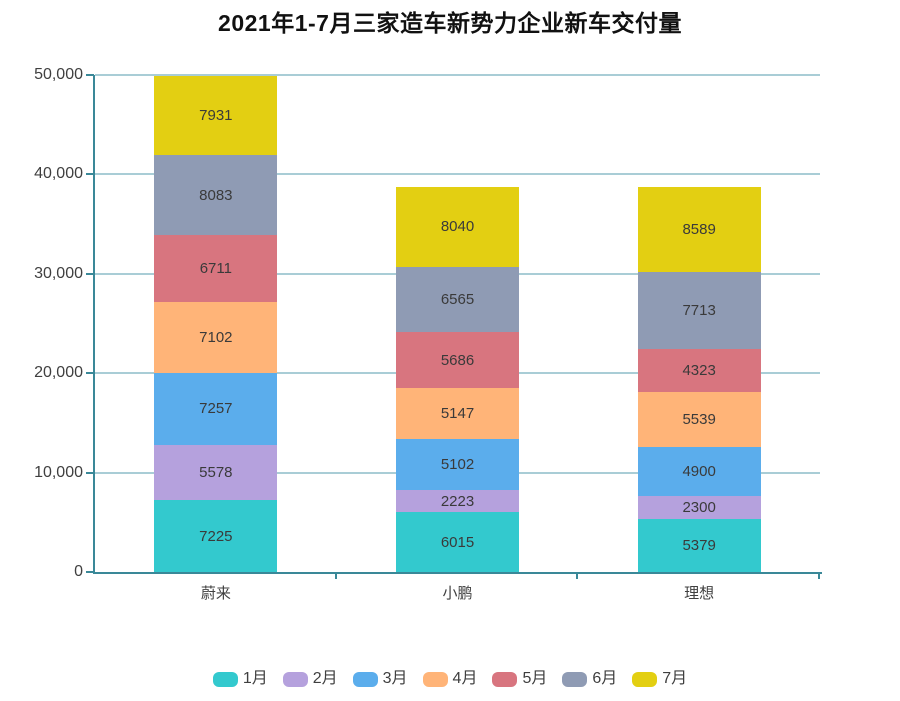 This screenshot has height=701, width=900. Describe the element at coordinates (58, 273) in the screenshot. I see `y-axis-tick-label: 30,000` at that location.